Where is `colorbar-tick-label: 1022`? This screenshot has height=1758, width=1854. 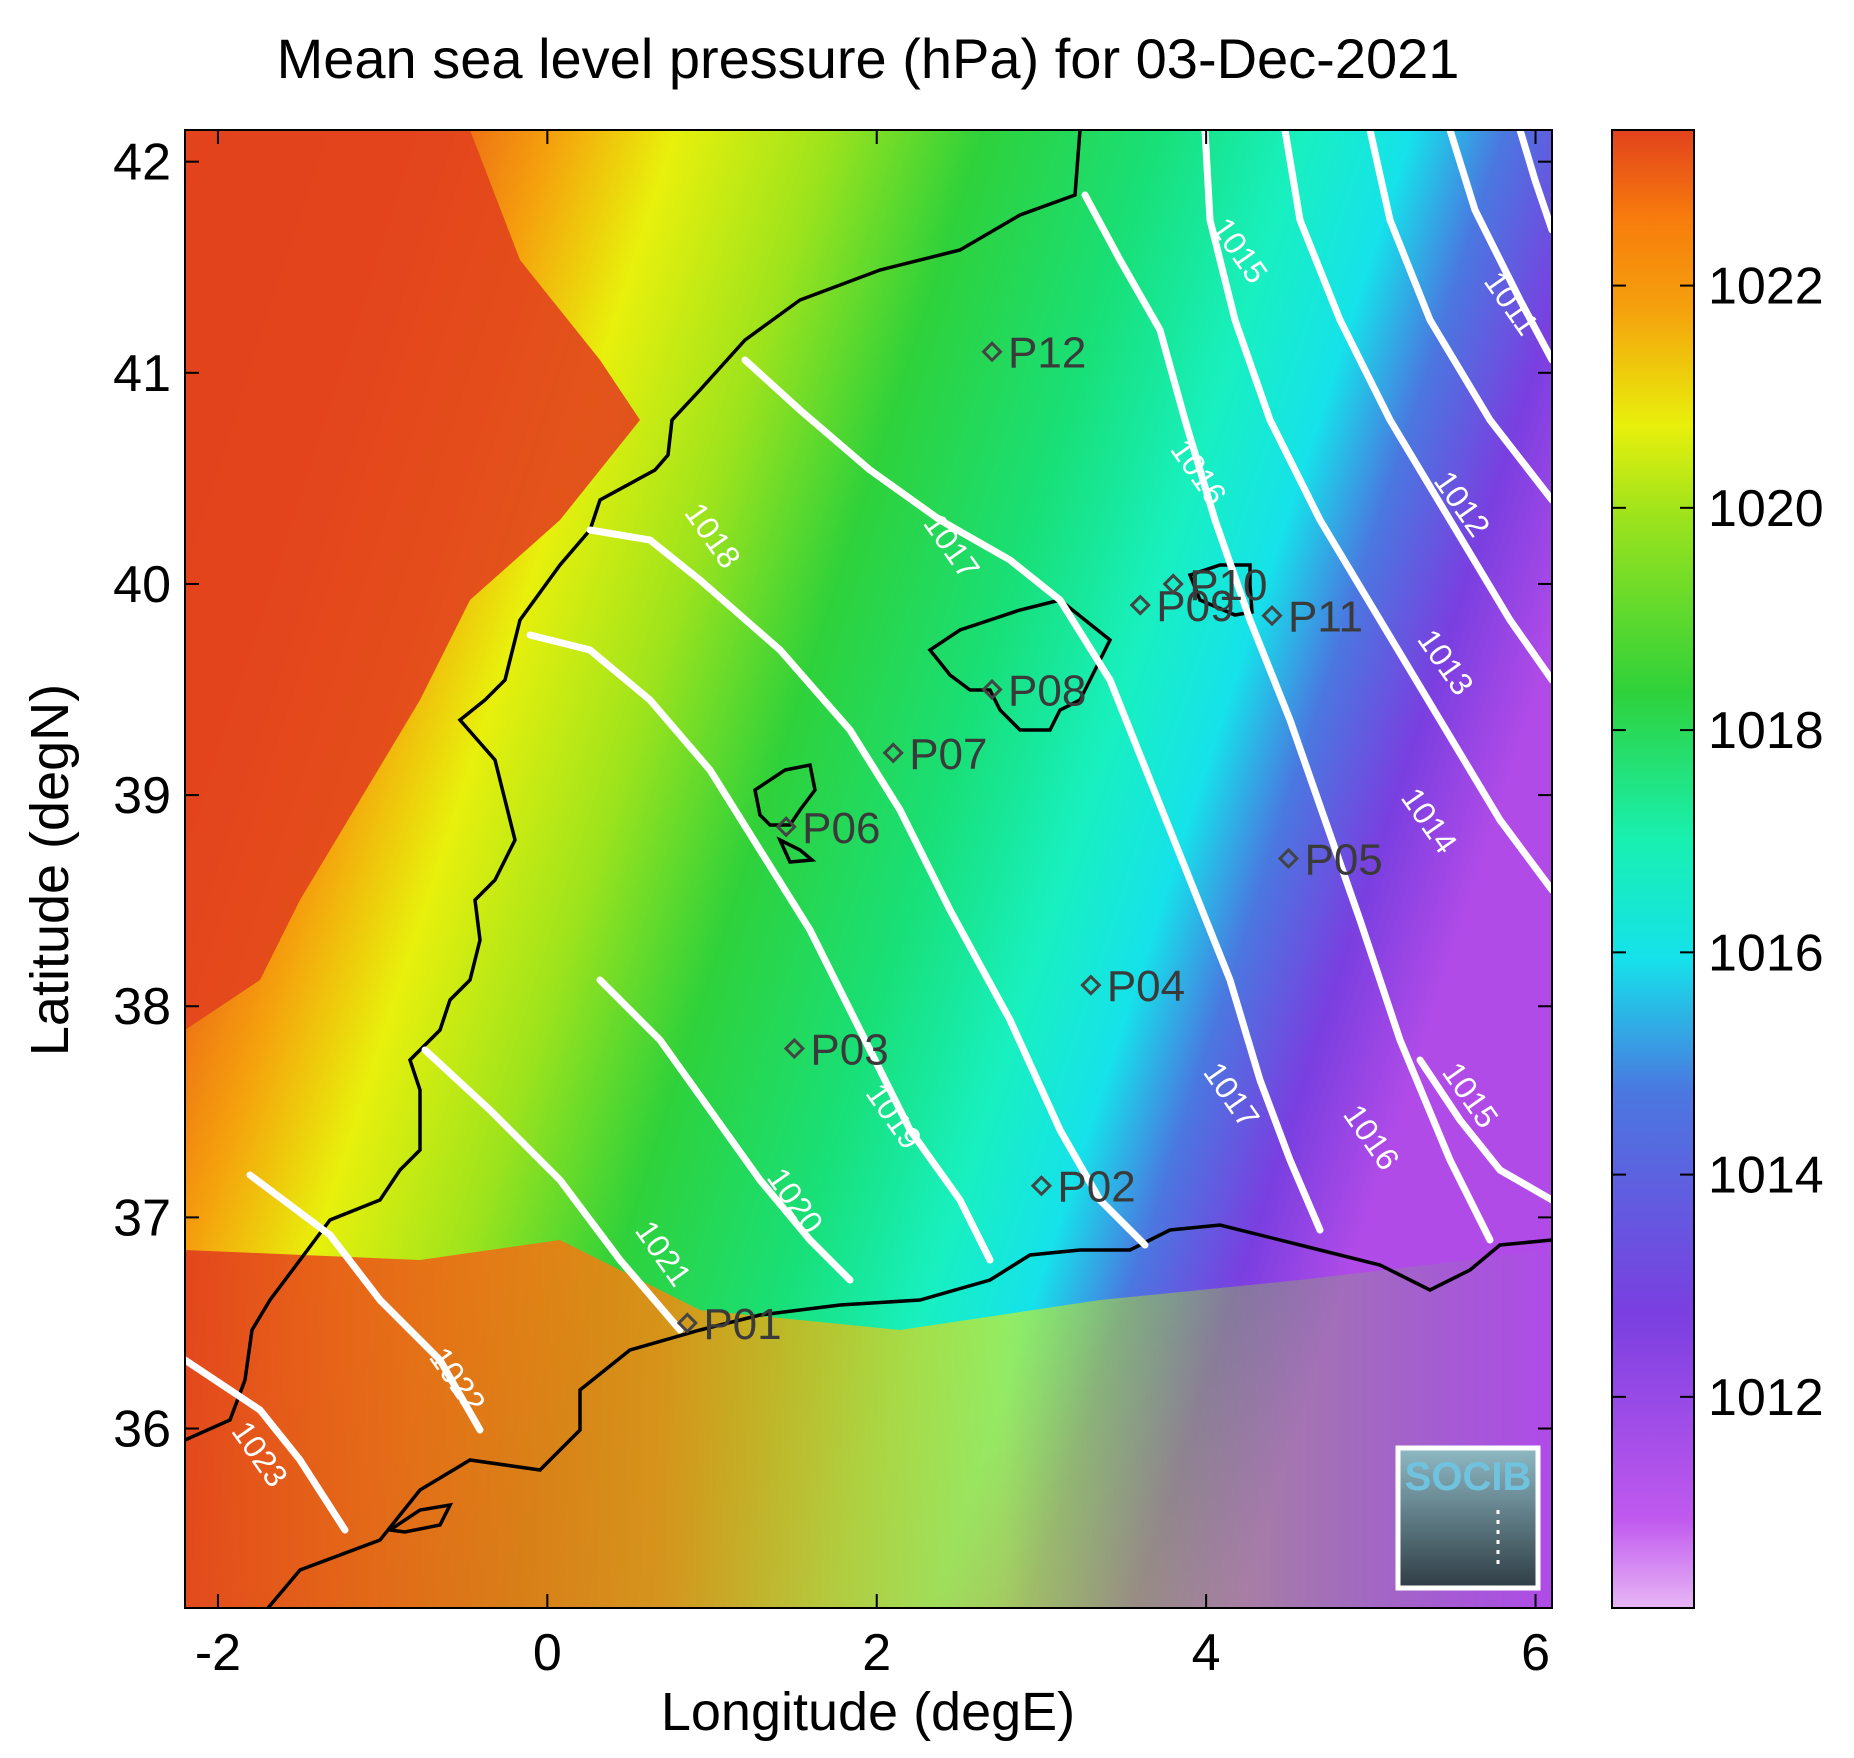
colorbar-tick-label: 1022 is located at coordinates (1766, 287).